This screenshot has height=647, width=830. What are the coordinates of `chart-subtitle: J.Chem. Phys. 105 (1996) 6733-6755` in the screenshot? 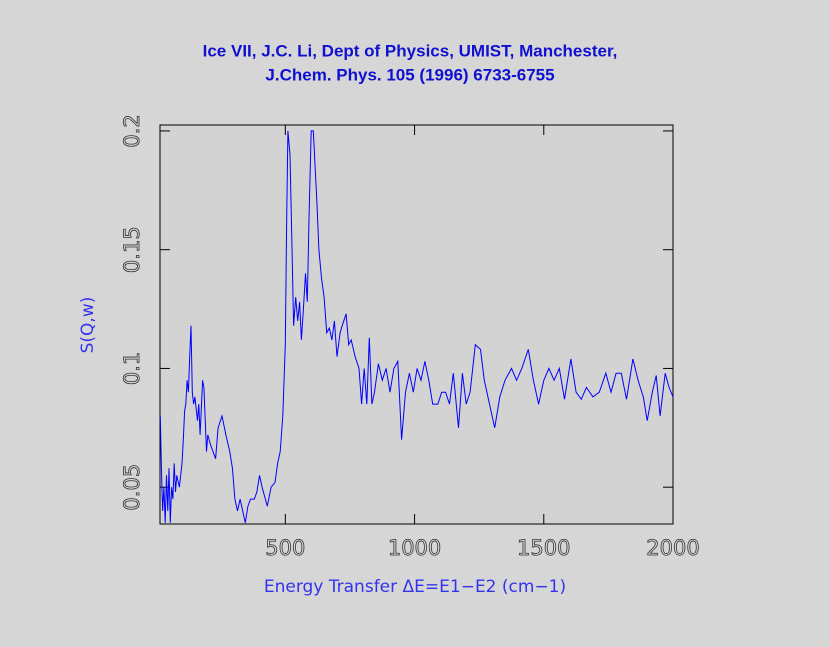 It's located at (409, 74).